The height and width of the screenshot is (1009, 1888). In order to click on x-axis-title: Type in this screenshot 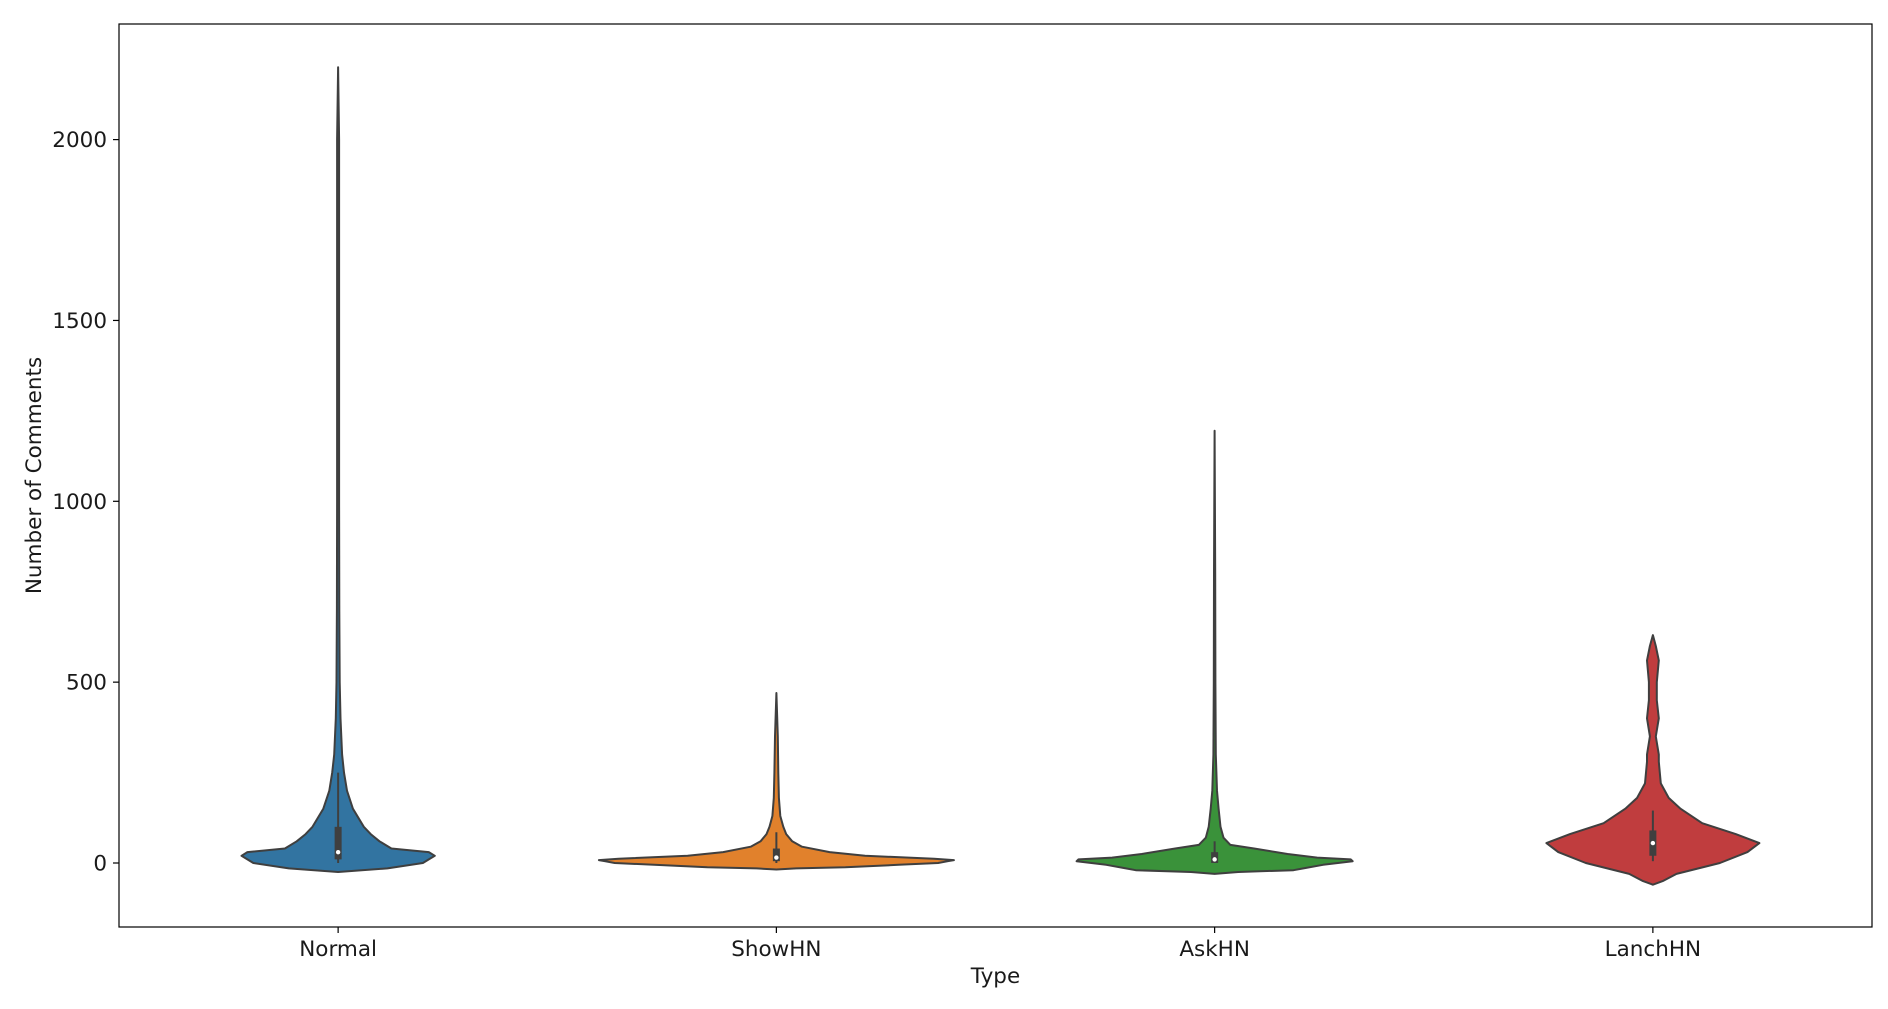, I will do `click(995, 976)`.